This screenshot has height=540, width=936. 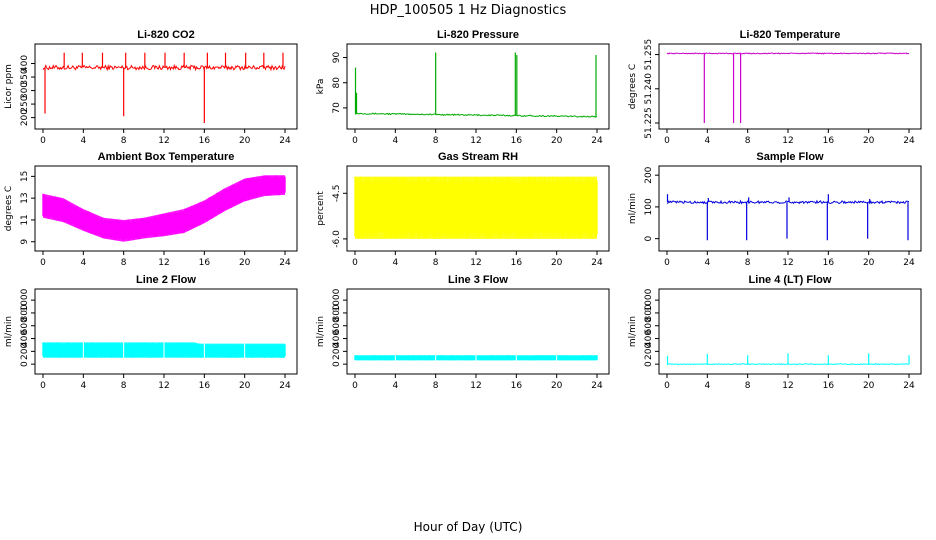 What do you see at coordinates (165, 35) in the screenshot?
I see `panel-title: Li-820 CO2` at bounding box center [165, 35].